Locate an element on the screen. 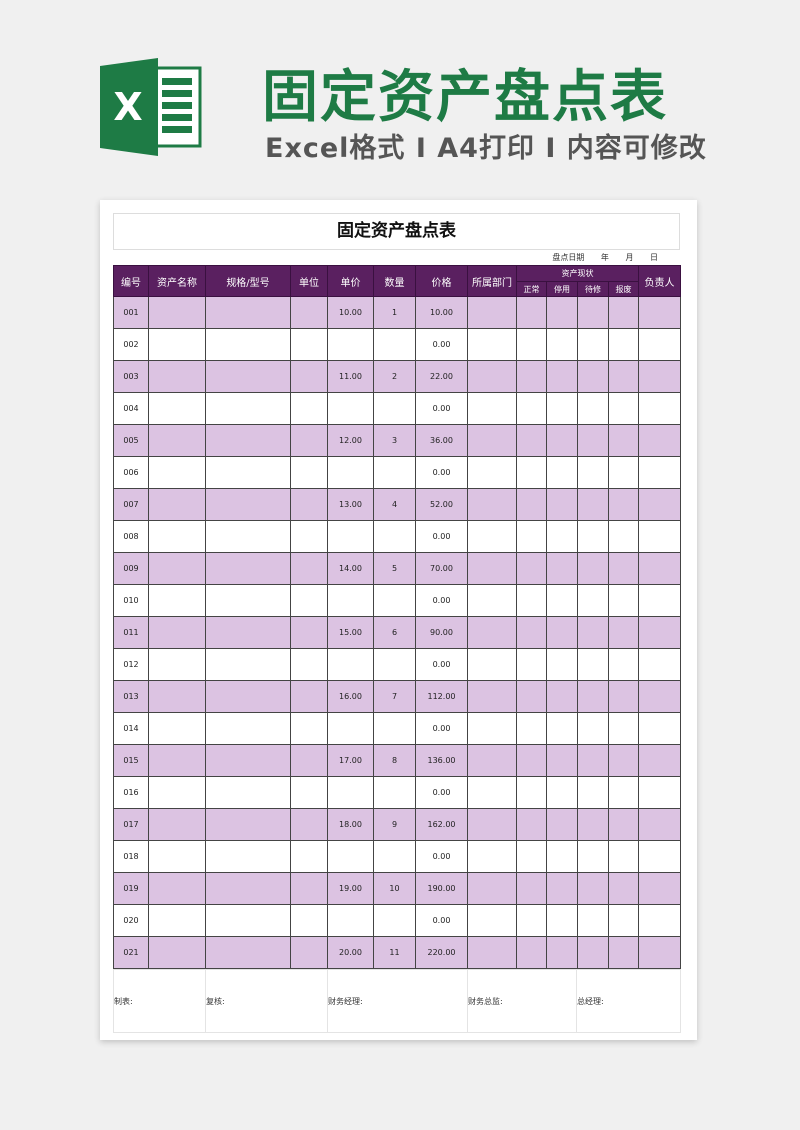  table-cell: 001 is located at coordinates (131, 312).